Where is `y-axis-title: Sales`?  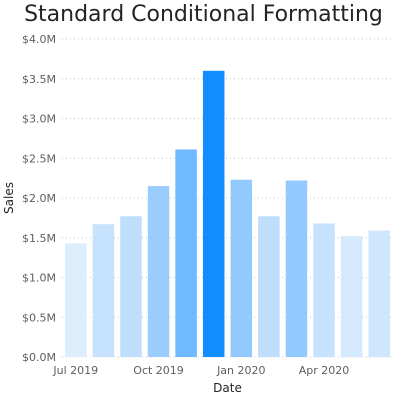
y-axis-title: Sales is located at coordinates (9, 198).